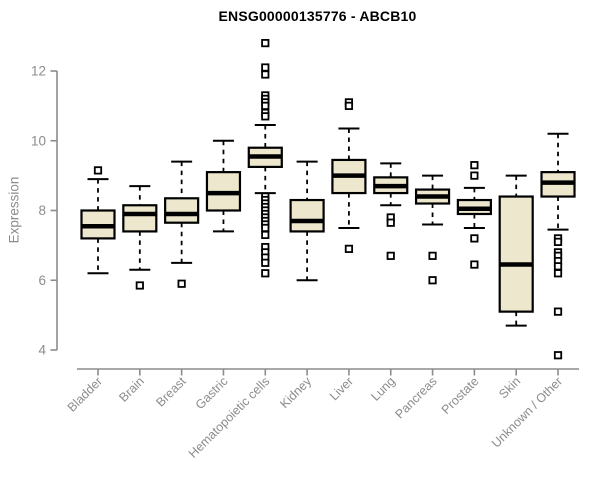  What do you see at coordinates (265, 158) in the screenshot?
I see `boxplot-hematopoietic-cells` at bounding box center [265, 158].